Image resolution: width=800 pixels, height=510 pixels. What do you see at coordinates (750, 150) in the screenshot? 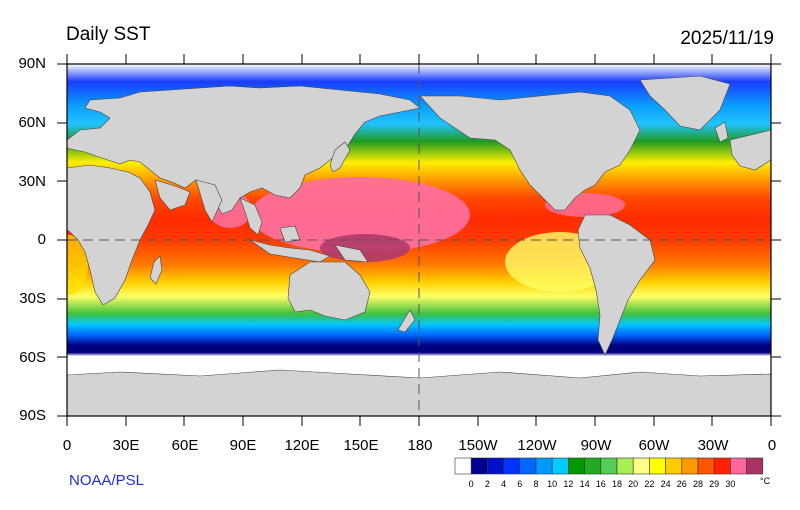
I see `land-west-europe` at bounding box center [750, 150].